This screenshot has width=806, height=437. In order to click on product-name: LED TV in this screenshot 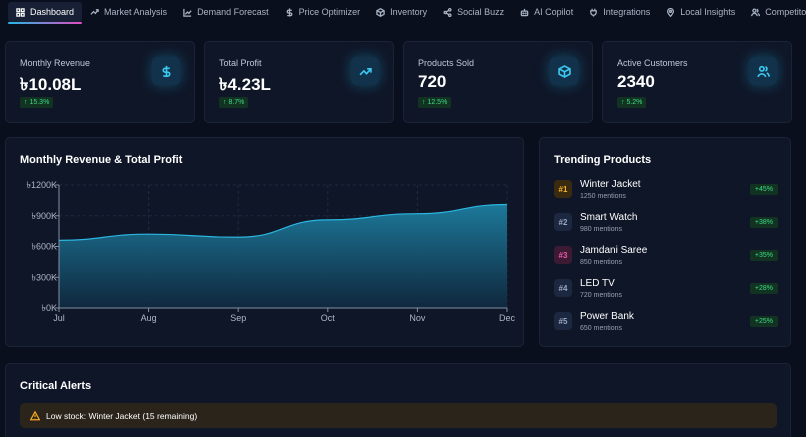, I will do `click(597, 283)`.